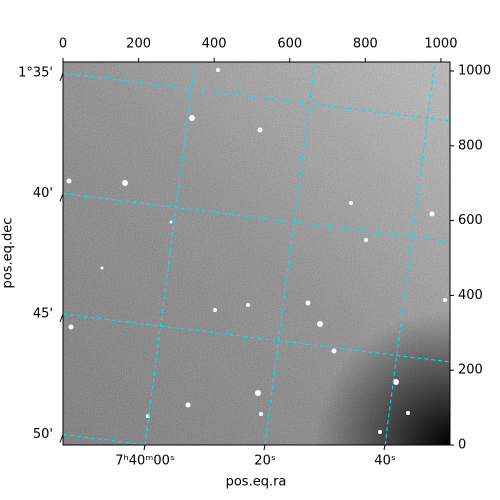 The width and height of the screenshot is (500, 500). I want to click on dec-tick-label: 45', so click(43, 314).